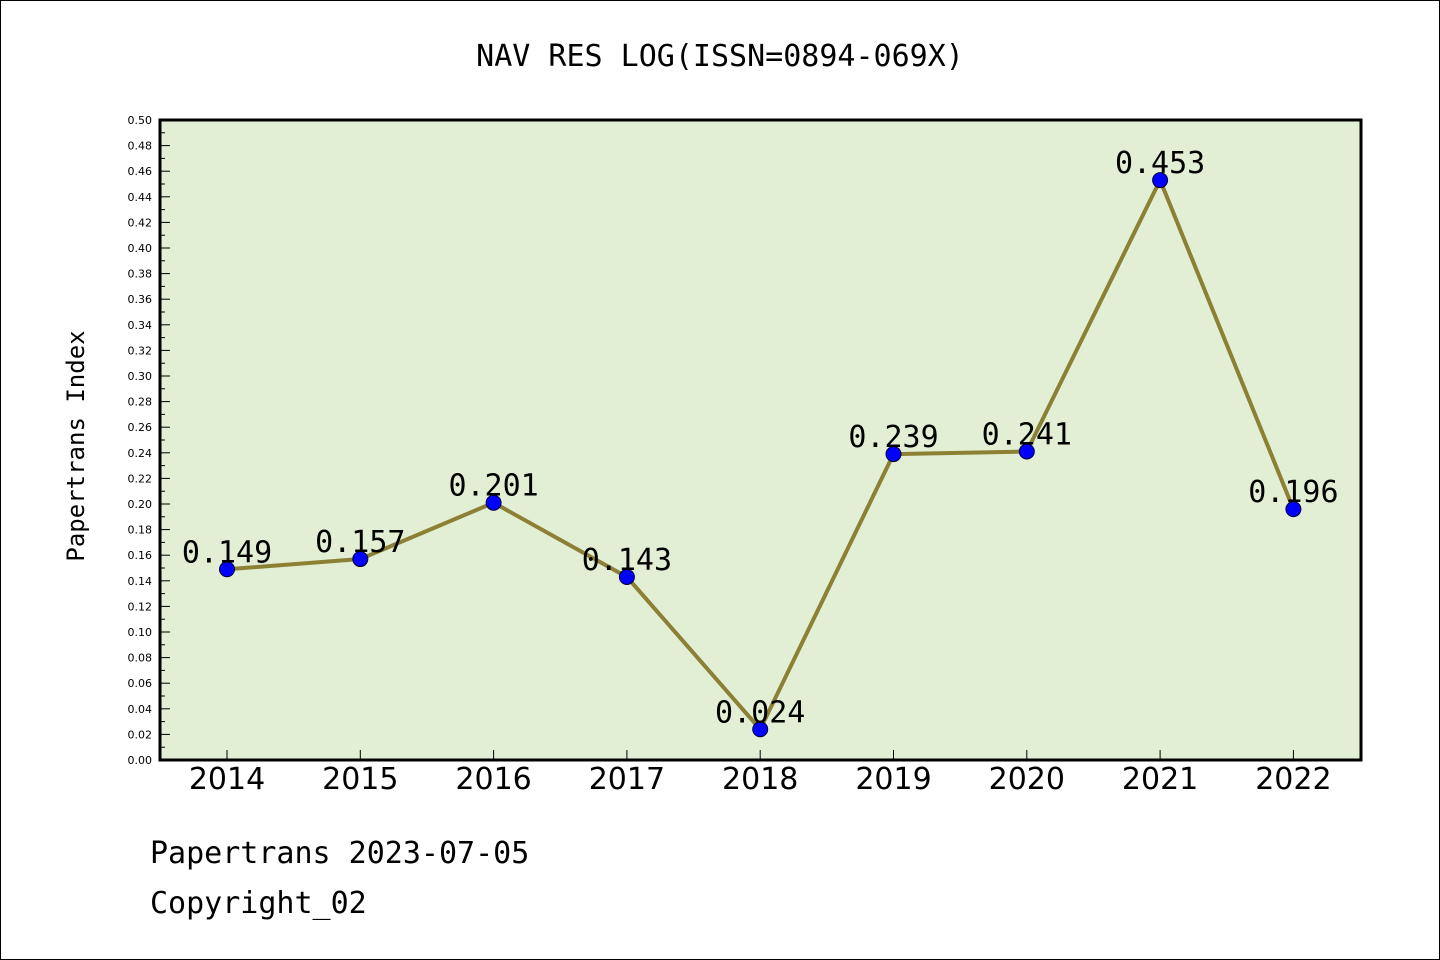 This screenshot has height=960, width=1440. Describe the element at coordinates (140, 709) in the screenshot. I see `y-tick-label: 0.04` at that location.